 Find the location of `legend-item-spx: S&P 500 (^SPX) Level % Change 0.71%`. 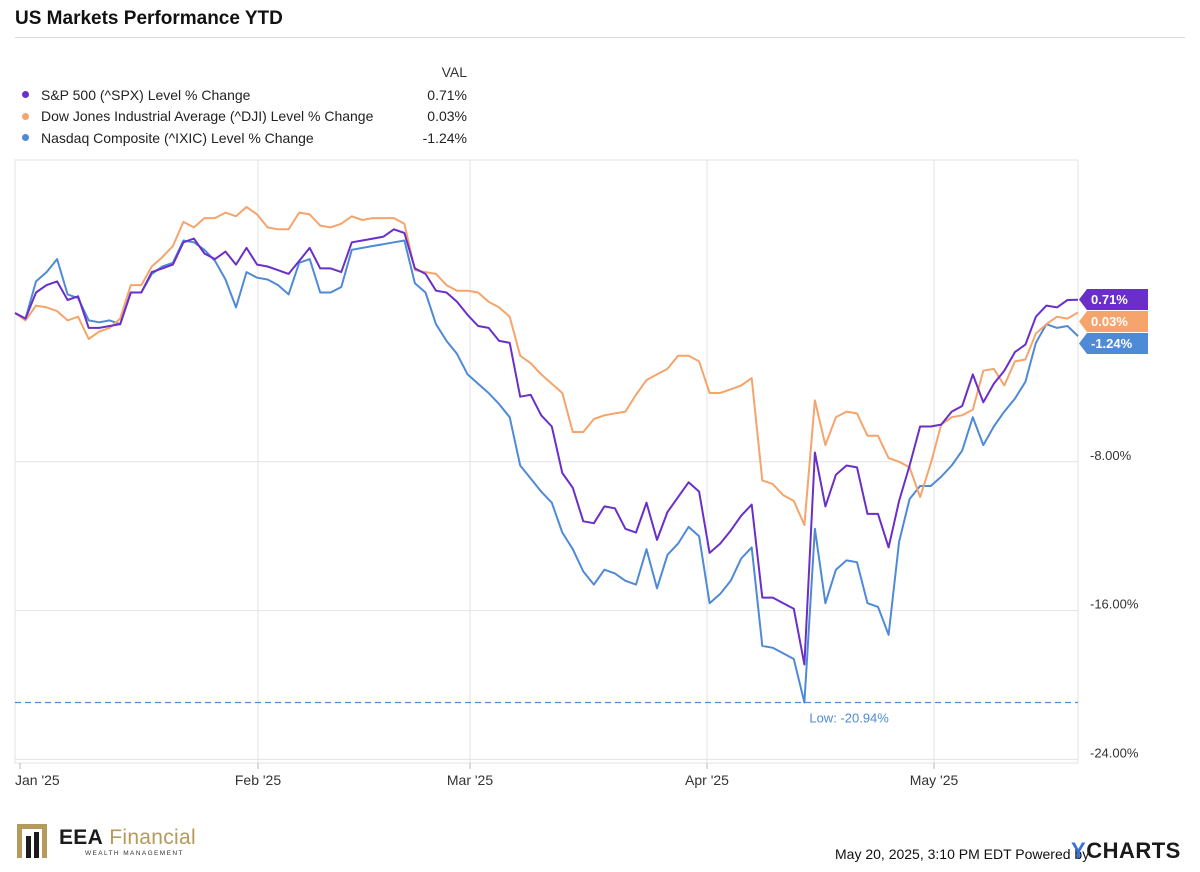

legend-item-spx: S&P 500 (^SPX) Level % Change 0.71% is located at coordinates (244, 95).